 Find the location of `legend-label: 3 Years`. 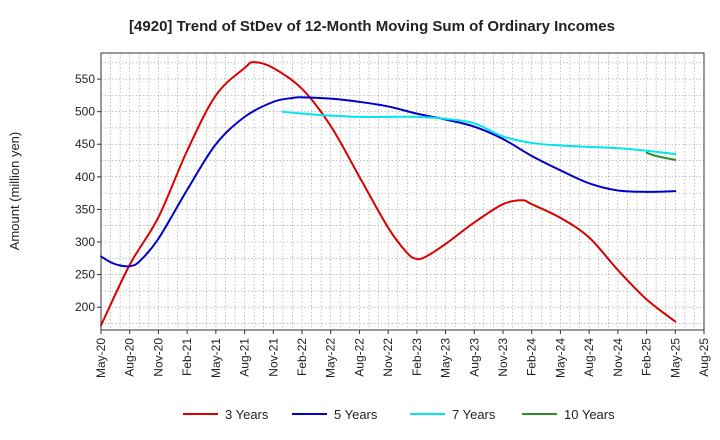

legend-label: 3 Years is located at coordinates (247, 414).